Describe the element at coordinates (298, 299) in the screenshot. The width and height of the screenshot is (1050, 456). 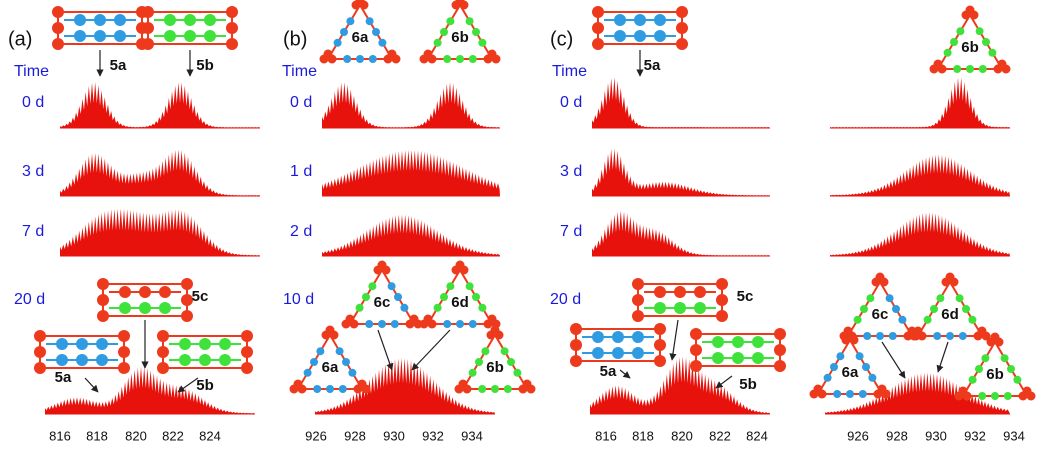
I see `time-label: 10 d` at that location.